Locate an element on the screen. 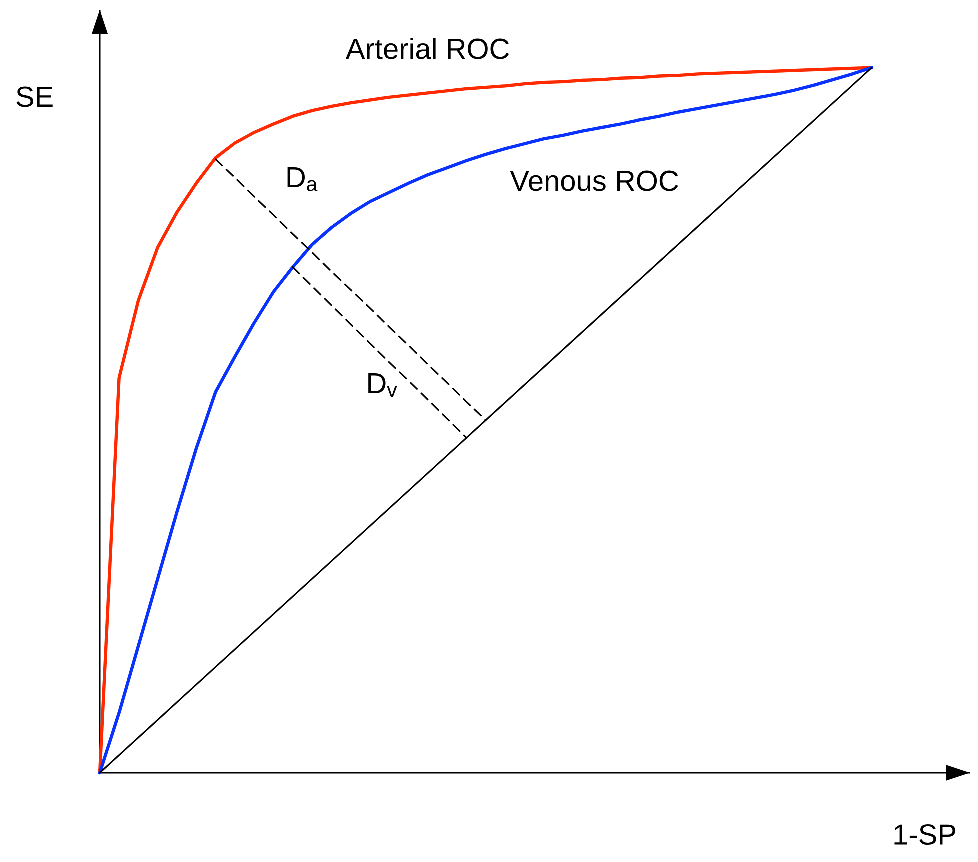 The width and height of the screenshot is (978, 862). x-axis-title: 1-SP is located at coordinates (925, 835).